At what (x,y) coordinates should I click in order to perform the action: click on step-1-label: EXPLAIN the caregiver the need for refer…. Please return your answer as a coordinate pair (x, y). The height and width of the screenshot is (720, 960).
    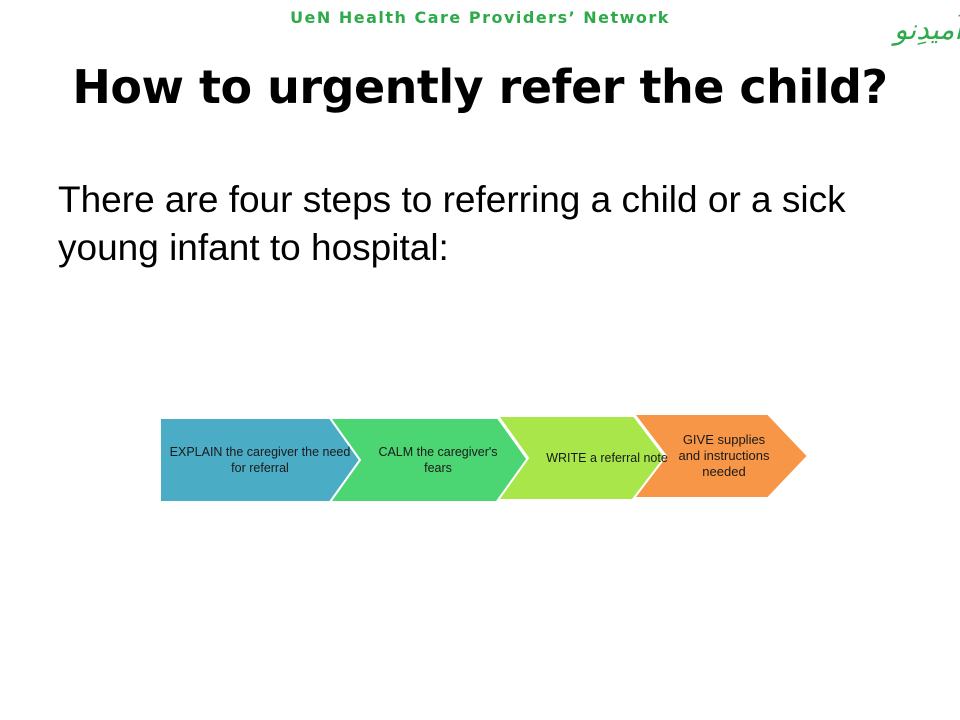
    Looking at the image, I should click on (260, 460).